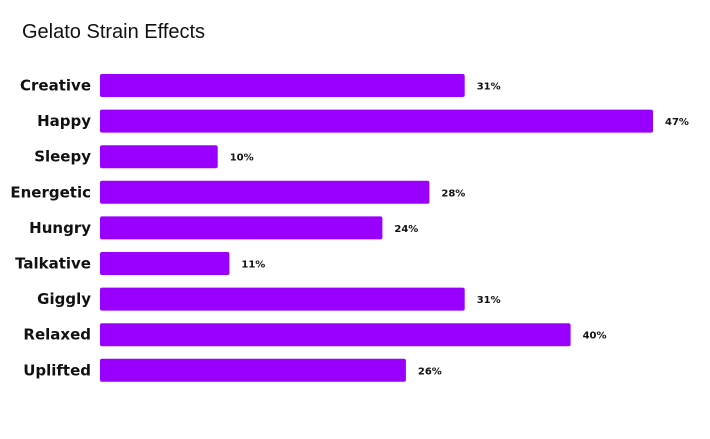  What do you see at coordinates (64, 299) in the screenshot?
I see `category-label-giggly: Giggly` at bounding box center [64, 299].